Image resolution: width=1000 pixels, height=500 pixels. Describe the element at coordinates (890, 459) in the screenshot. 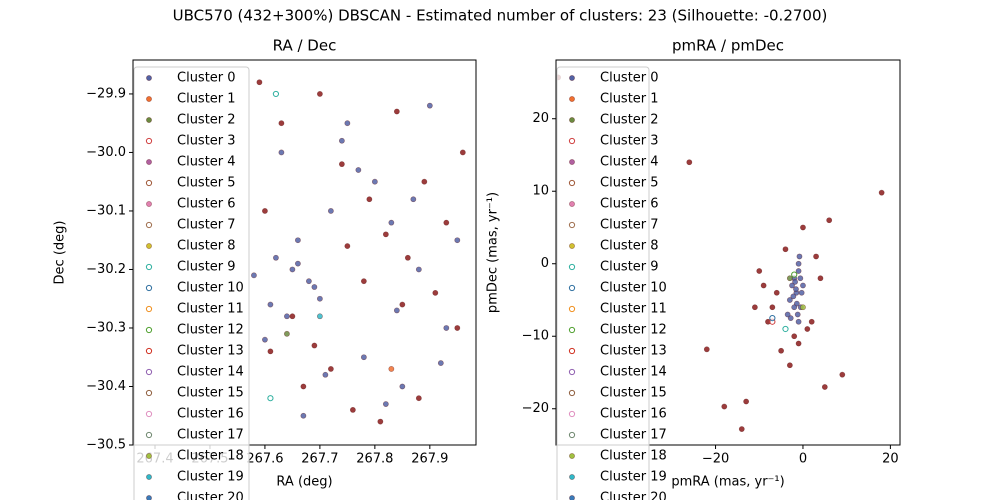

I see `x-tick-label: 20` at that location.